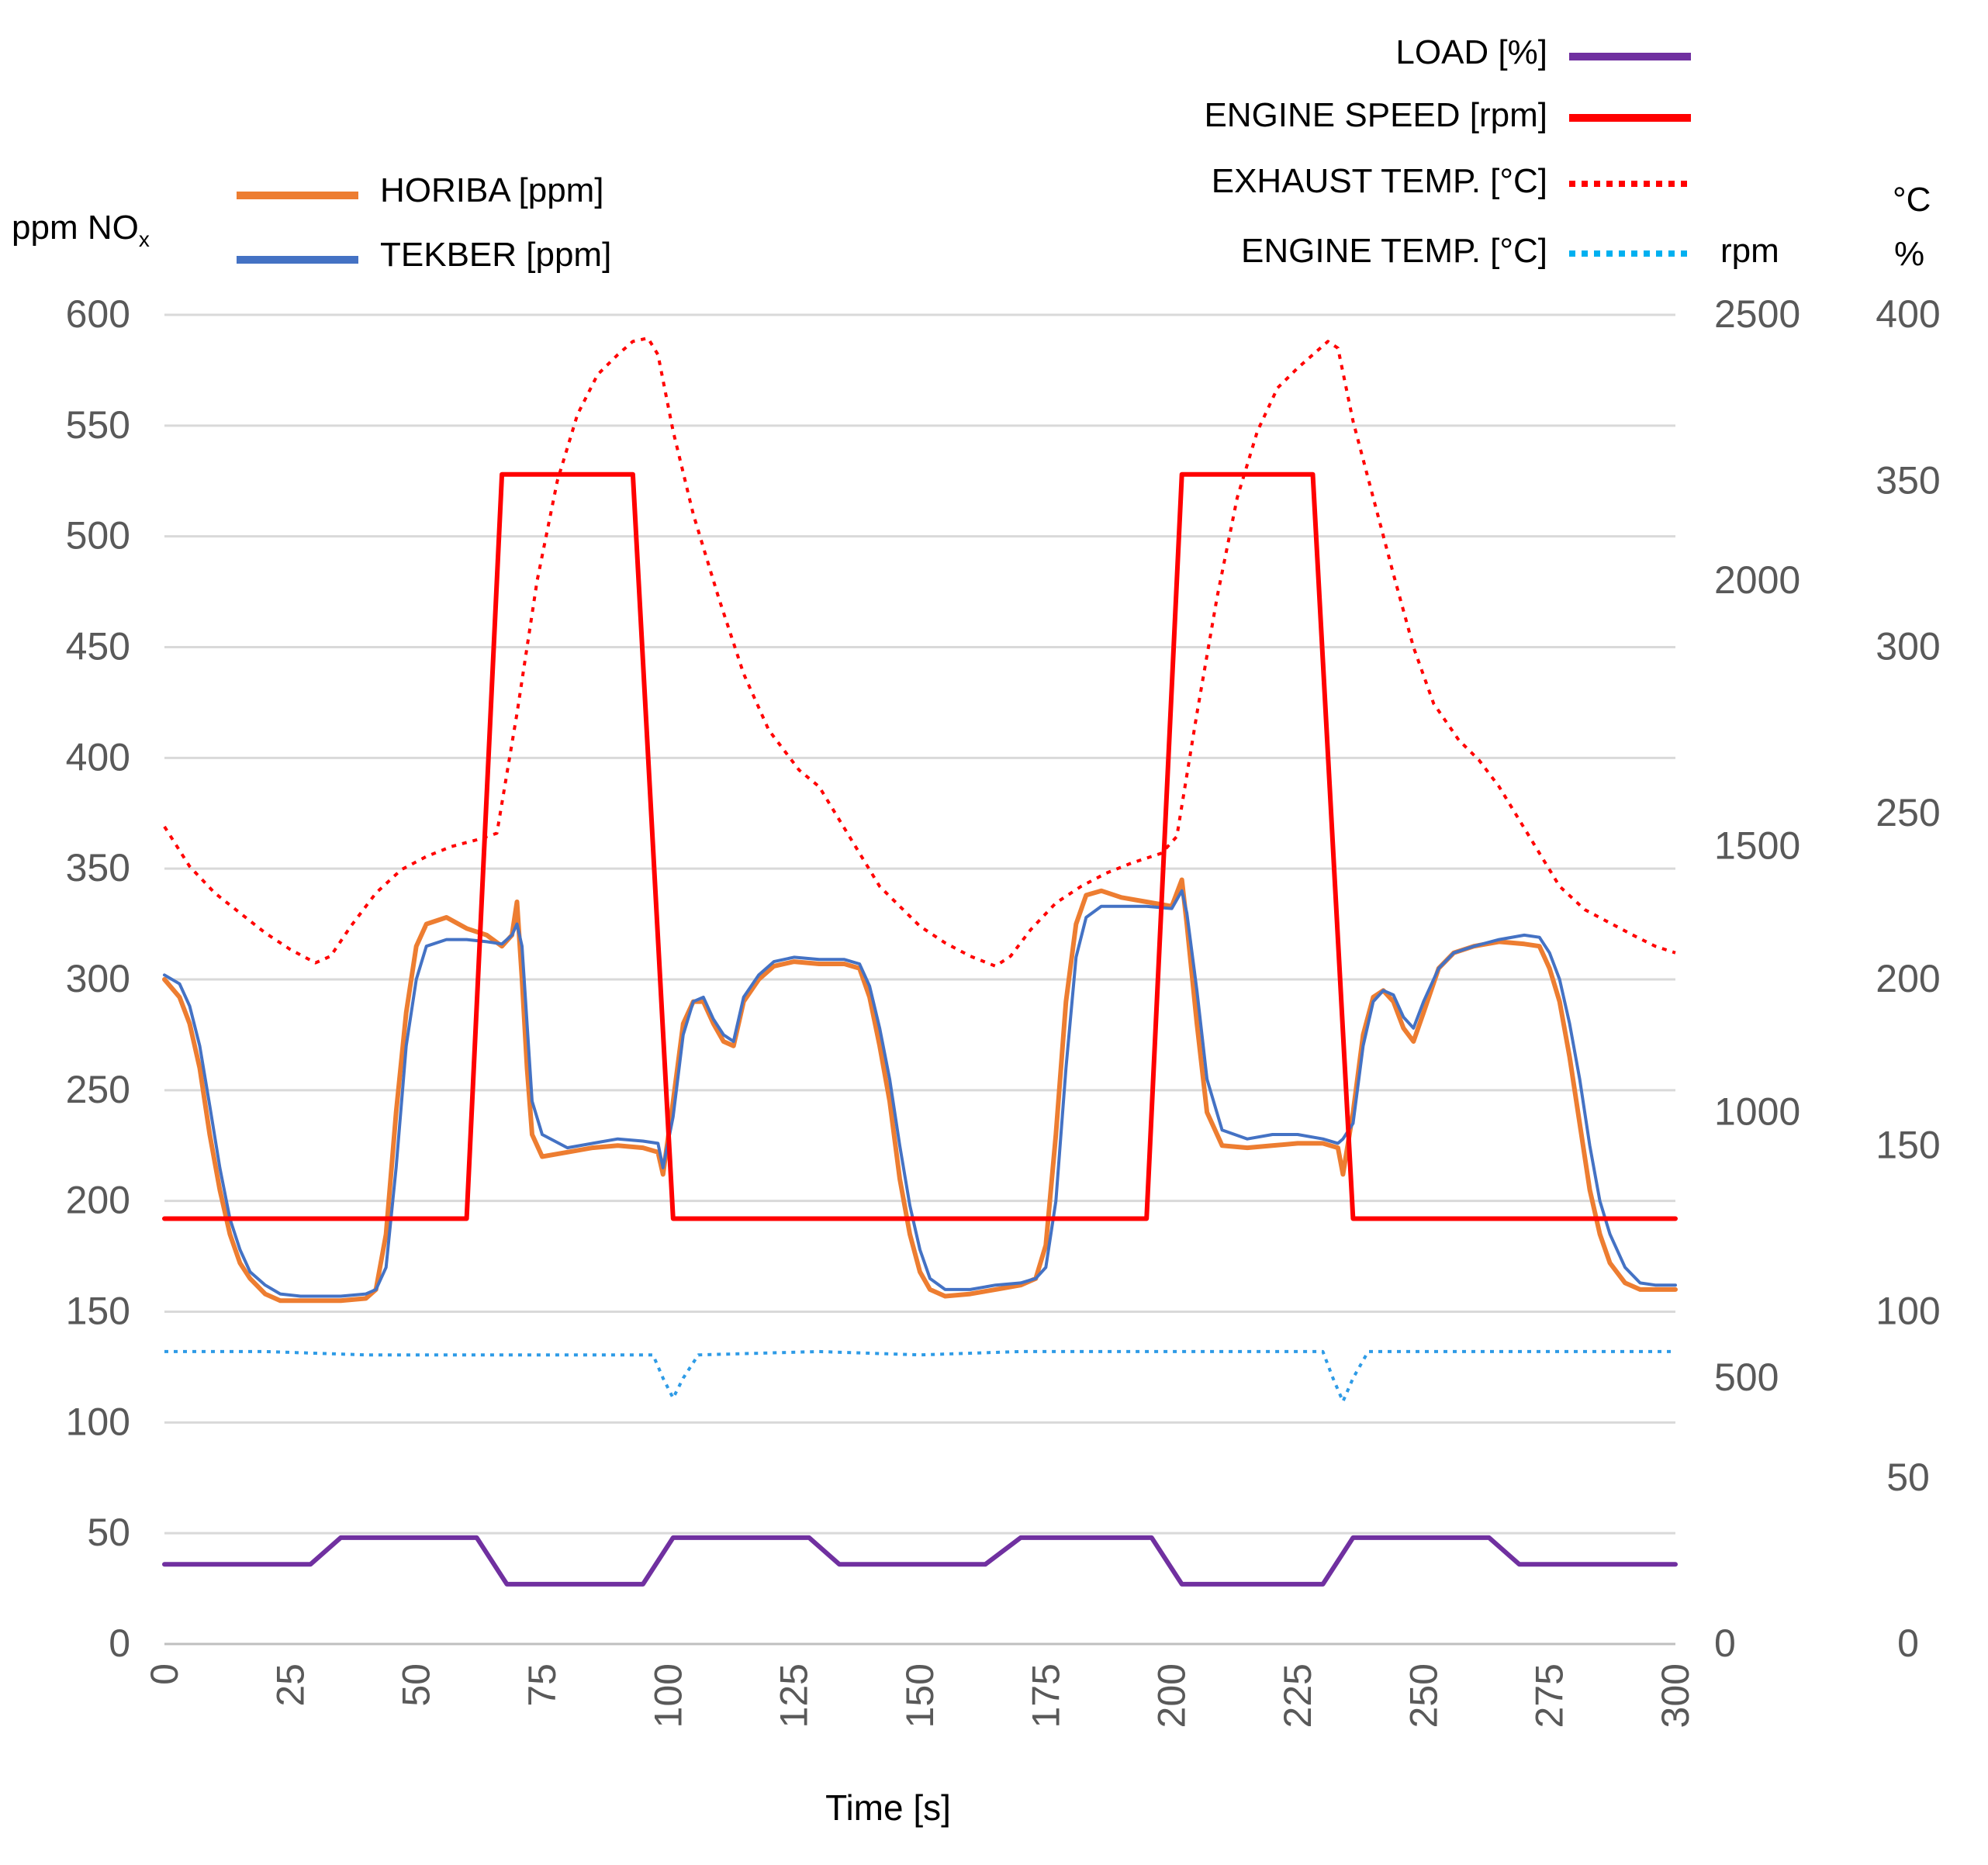  I want to click on x-tick-label: 25, so click(290, 1685).